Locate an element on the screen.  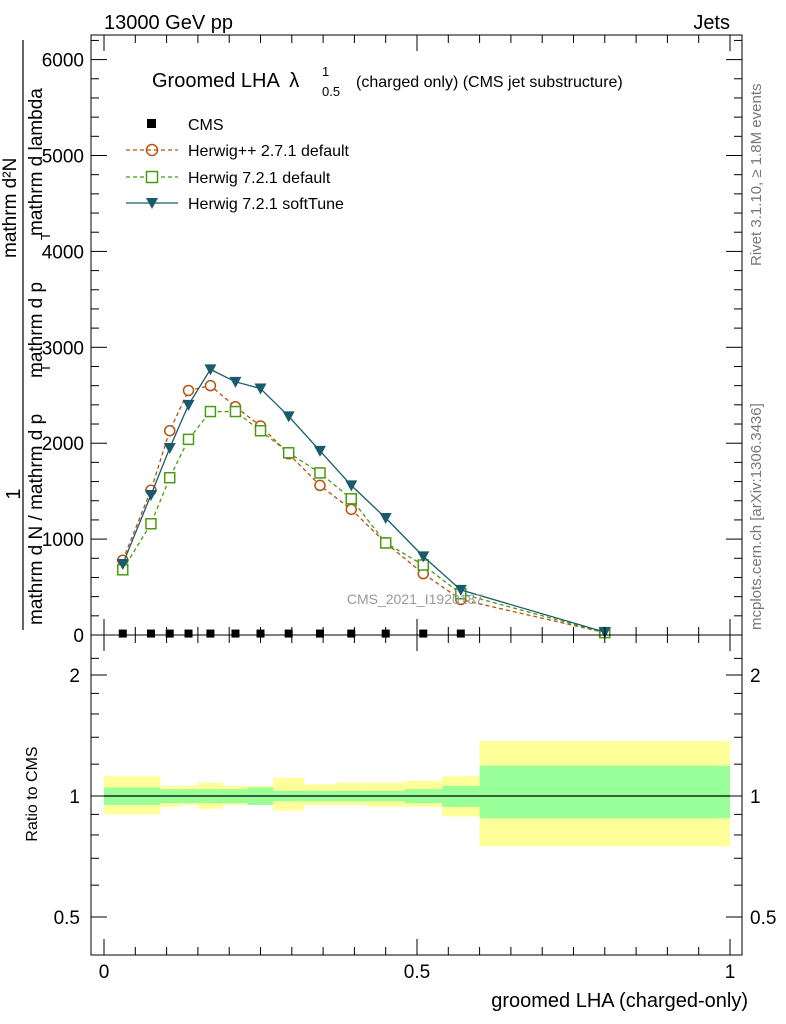
main-ytick-label: 1000 is located at coordinates (63, 540).